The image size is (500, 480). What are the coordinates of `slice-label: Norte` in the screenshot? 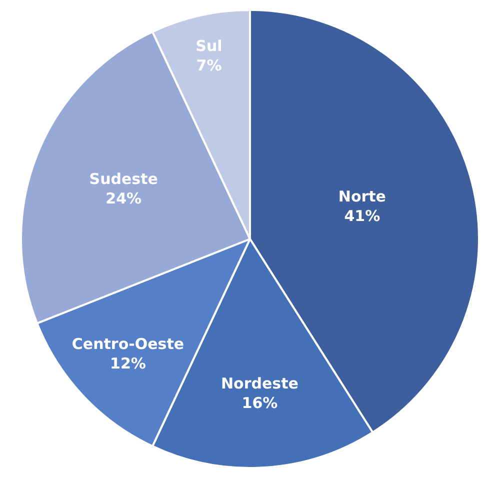 It's located at (362, 197).